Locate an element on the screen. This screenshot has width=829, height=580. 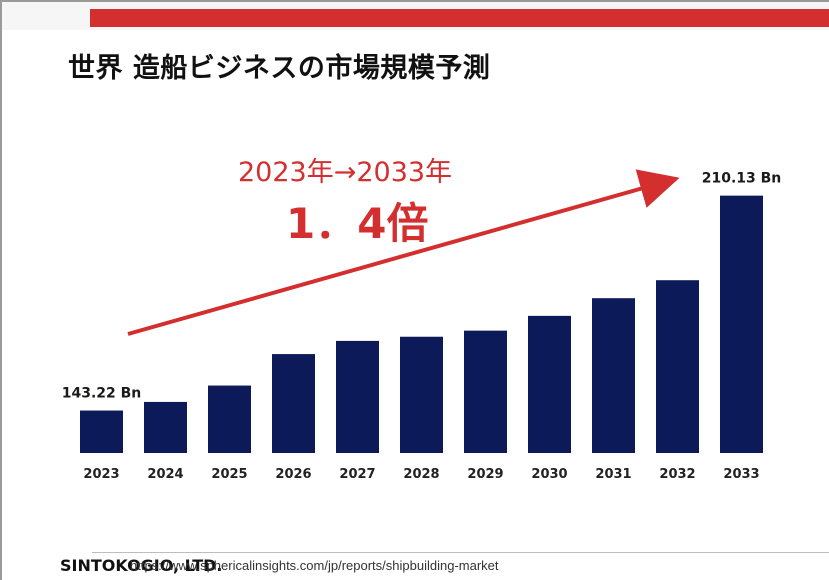
x-tick-label: 2024 is located at coordinates (165, 474).